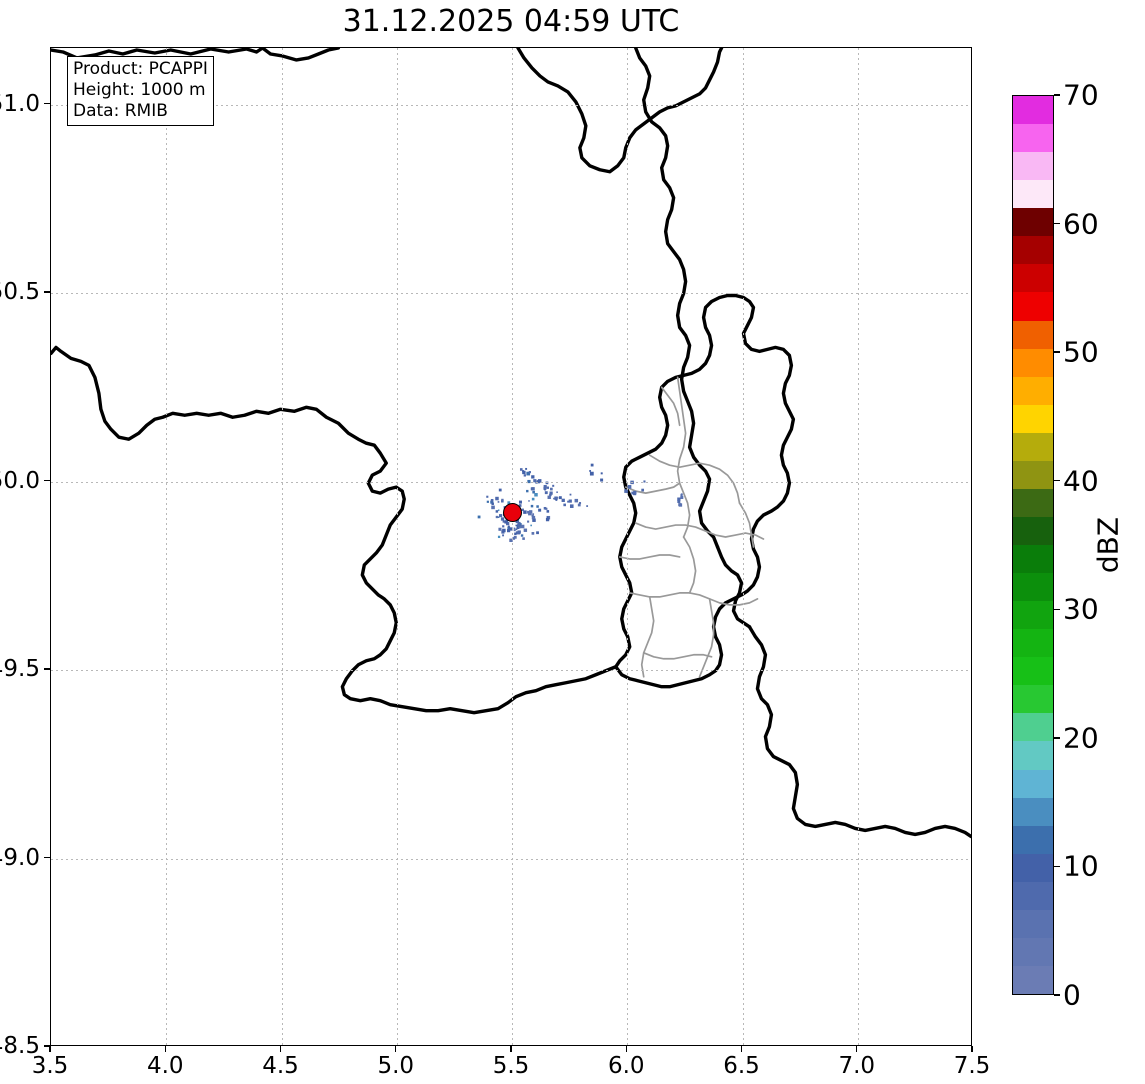  What do you see at coordinates (20, 669) in the screenshot?
I see `y-axis-tick-label: 49.5` at bounding box center [20, 669].